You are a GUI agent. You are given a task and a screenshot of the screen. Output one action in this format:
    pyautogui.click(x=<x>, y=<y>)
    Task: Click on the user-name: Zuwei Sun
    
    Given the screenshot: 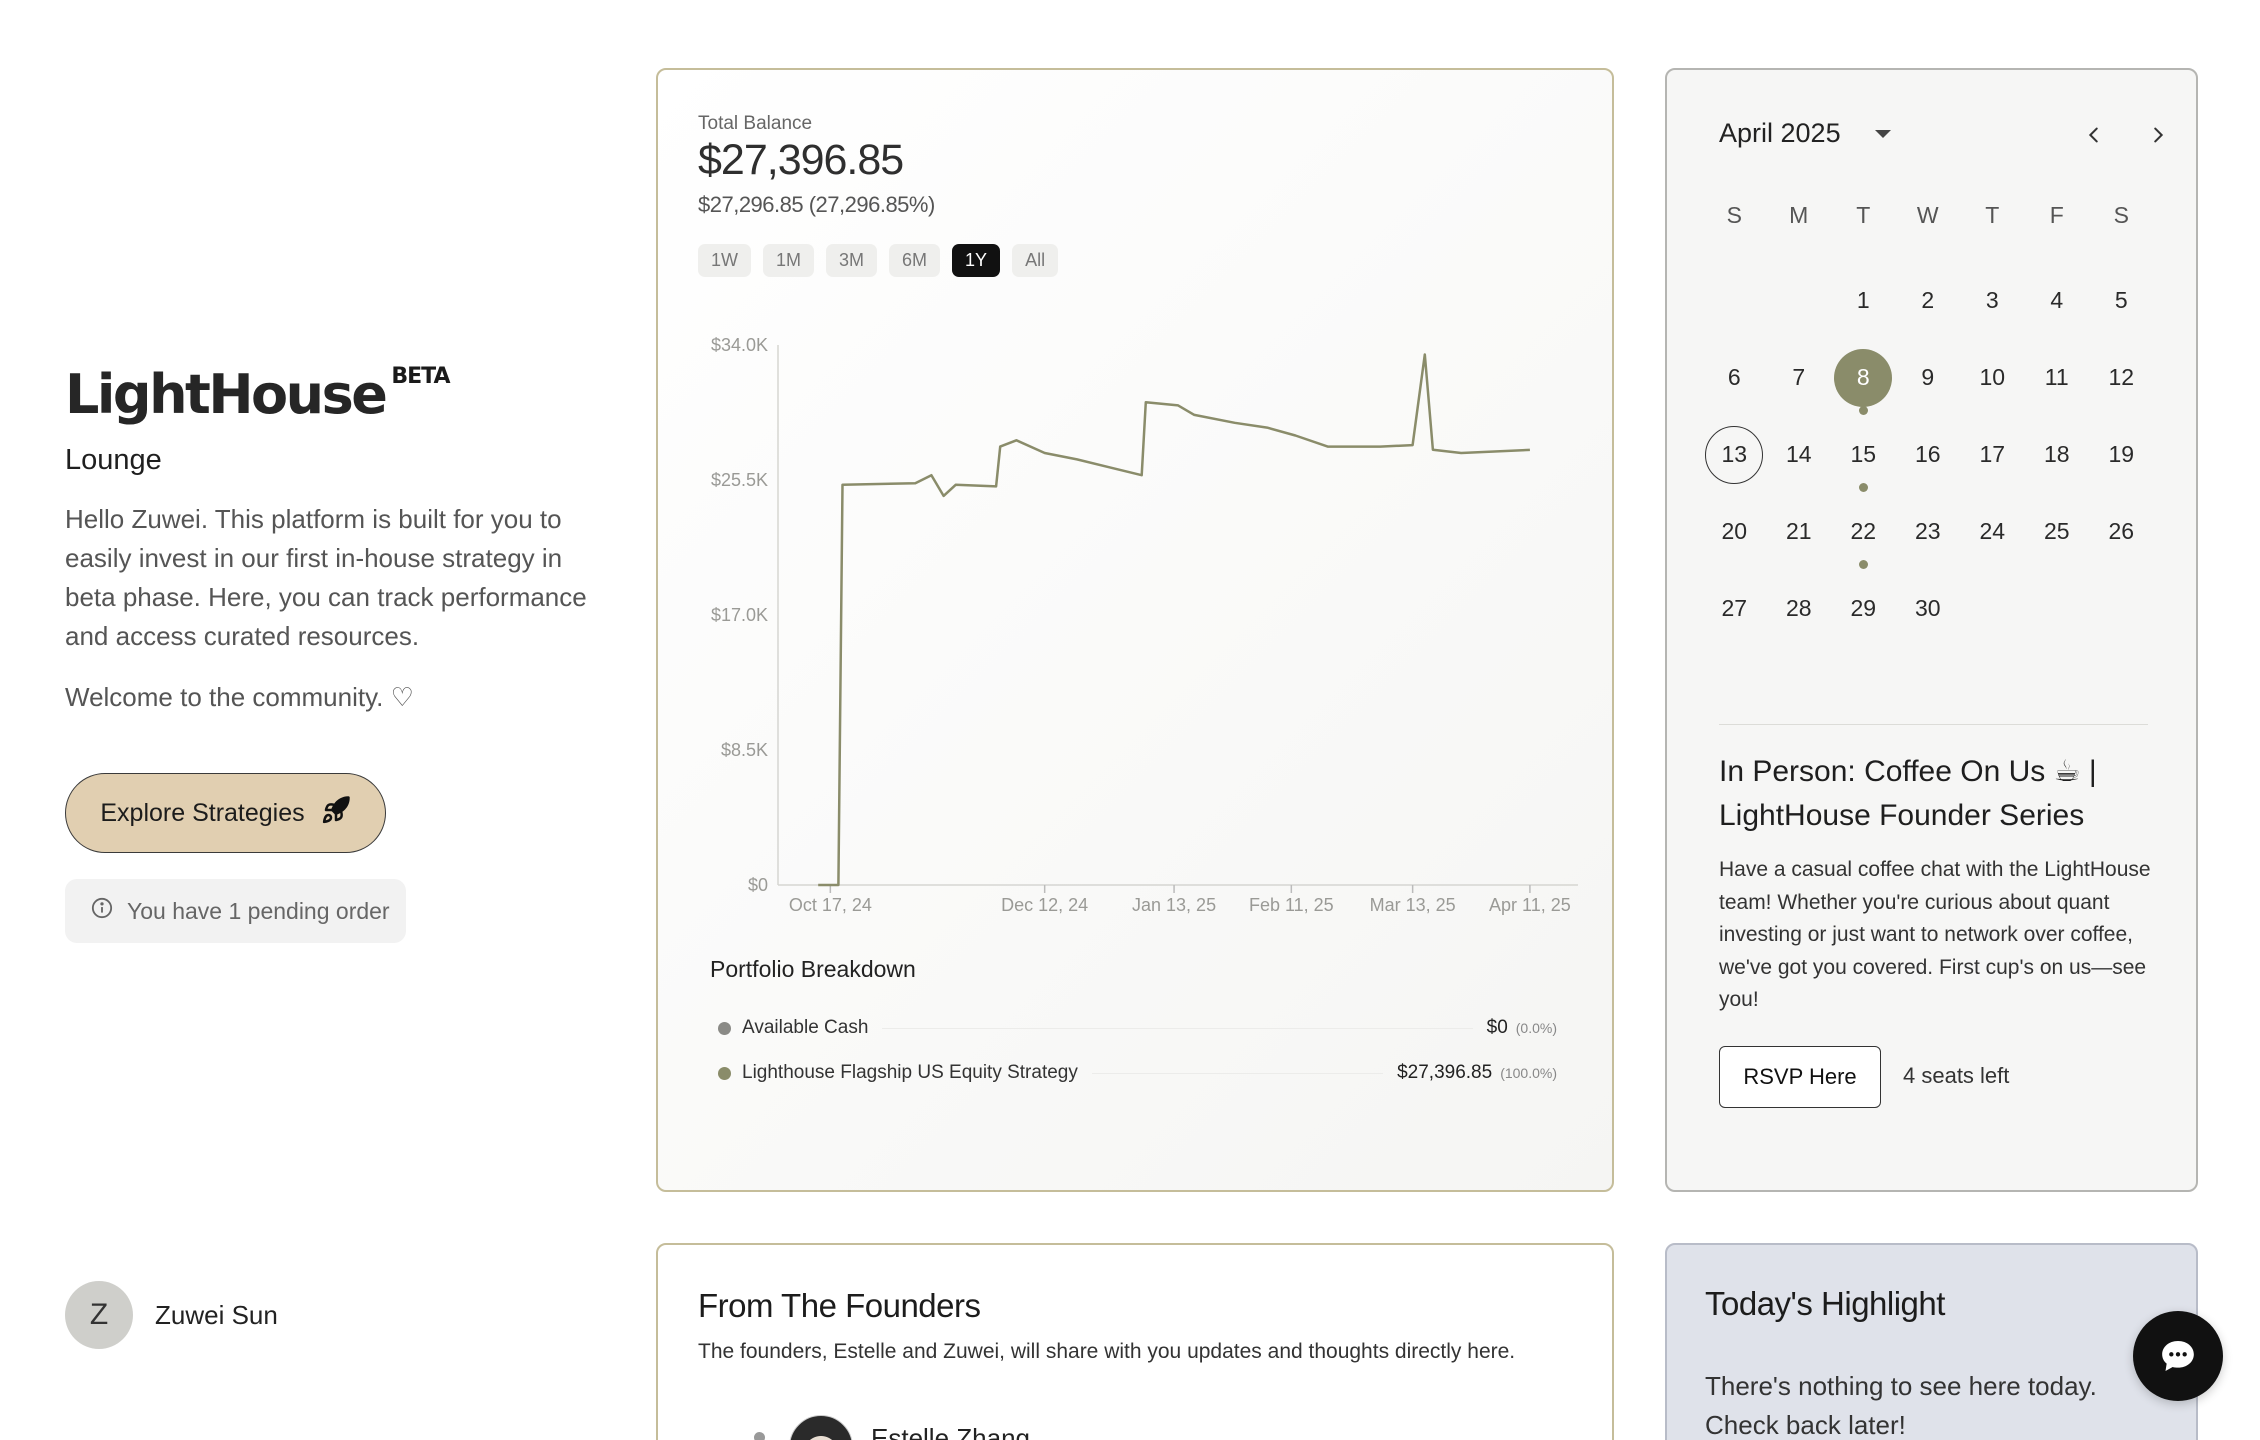 What is the action you would take?
    pyautogui.click(x=216, y=1314)
    